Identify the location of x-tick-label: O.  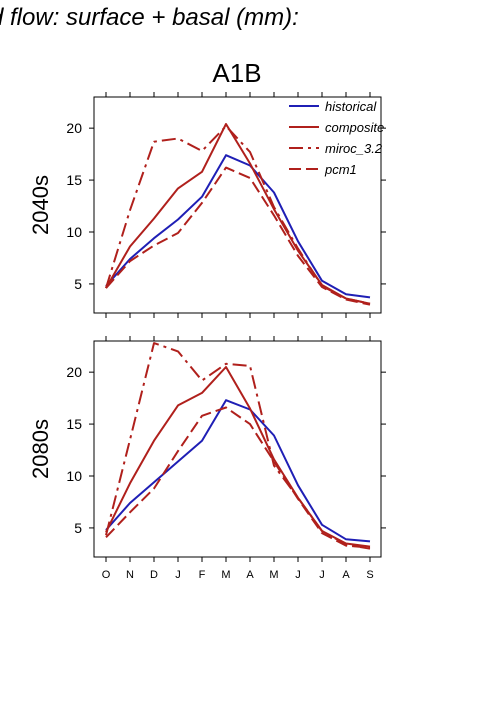
(106, 575).